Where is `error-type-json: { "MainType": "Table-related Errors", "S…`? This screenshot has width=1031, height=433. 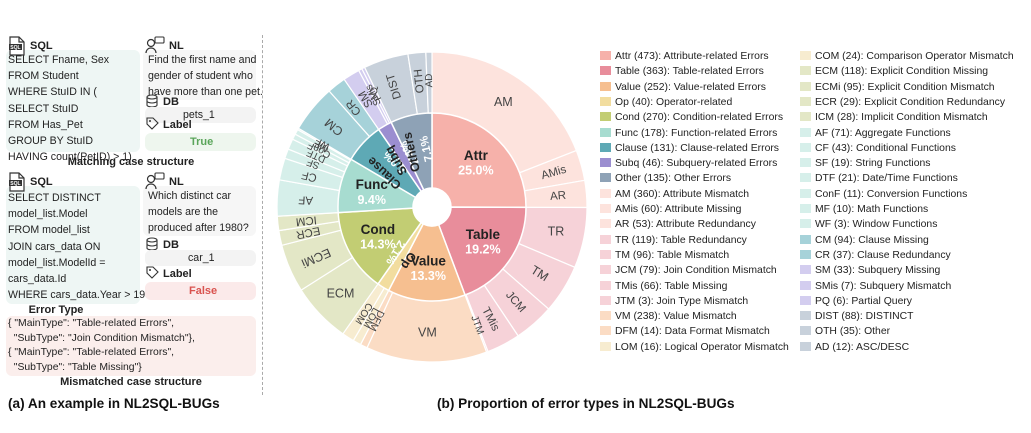 error-type-json: { "MainType": "Table-related Errors", "S… is located at coordinates (101, 346).